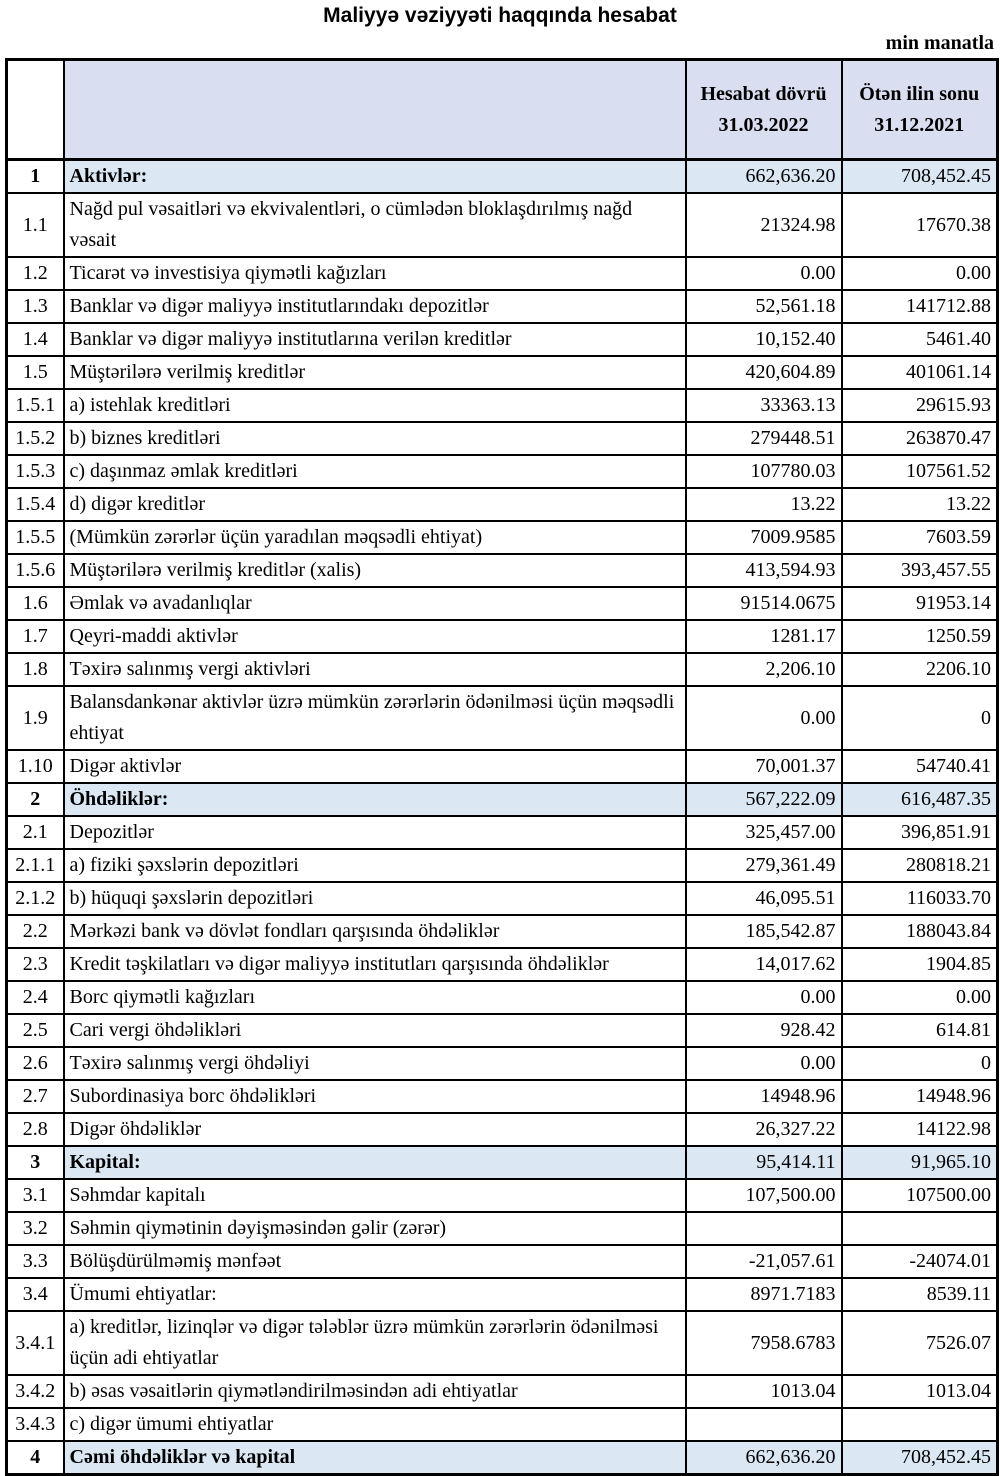 Image resolution: width=1000 pixels, height=1476 pixels. What do you see at coordinates (374, 471) in the screenshot?
I see `description-cell: c) daşınmaz əmlak kreditləri` at bounding box center [374, 471].